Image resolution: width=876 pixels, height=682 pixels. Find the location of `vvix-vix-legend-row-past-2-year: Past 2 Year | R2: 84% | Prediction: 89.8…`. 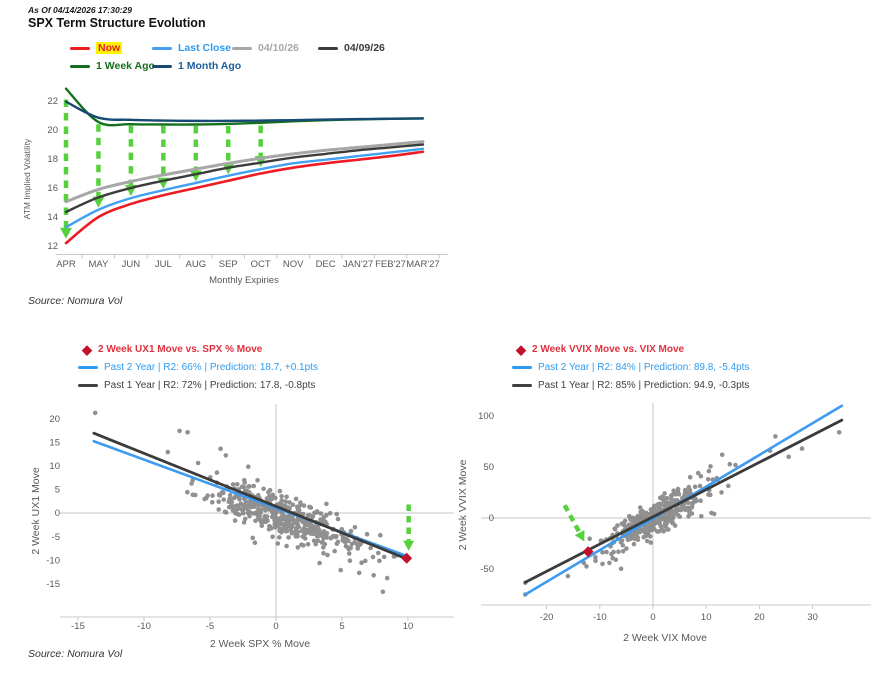

vvix-vix-legend-row-past-2-year: Past 2 Year | R2: 84% | Prediction: 89.8… is located at coordinates (630, 367).